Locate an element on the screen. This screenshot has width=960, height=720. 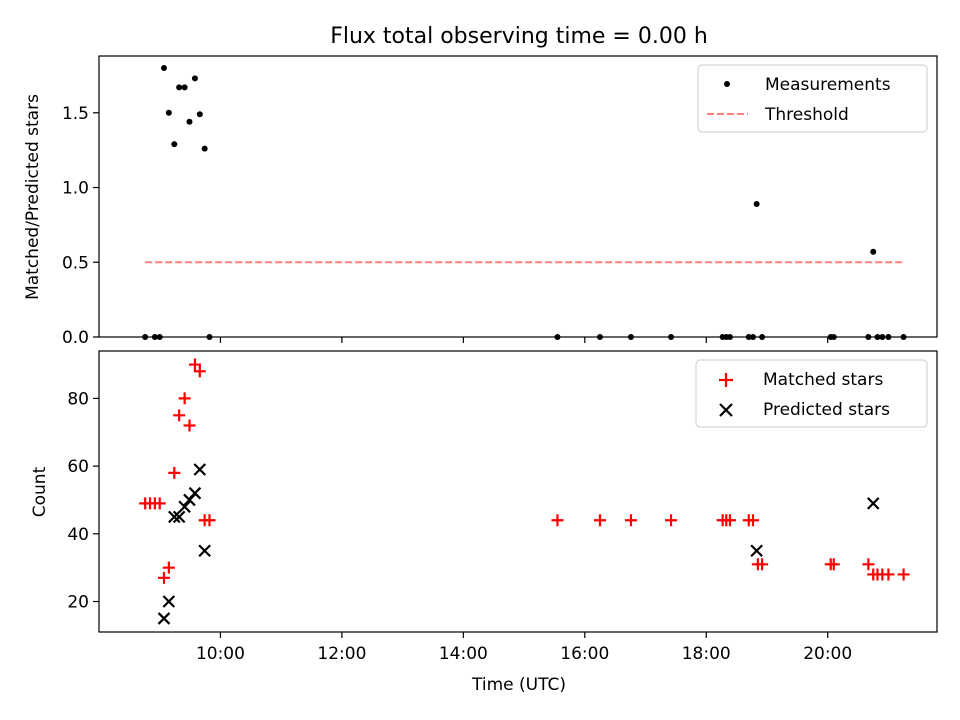
top-legend-box is located at coordinates (812, 98).